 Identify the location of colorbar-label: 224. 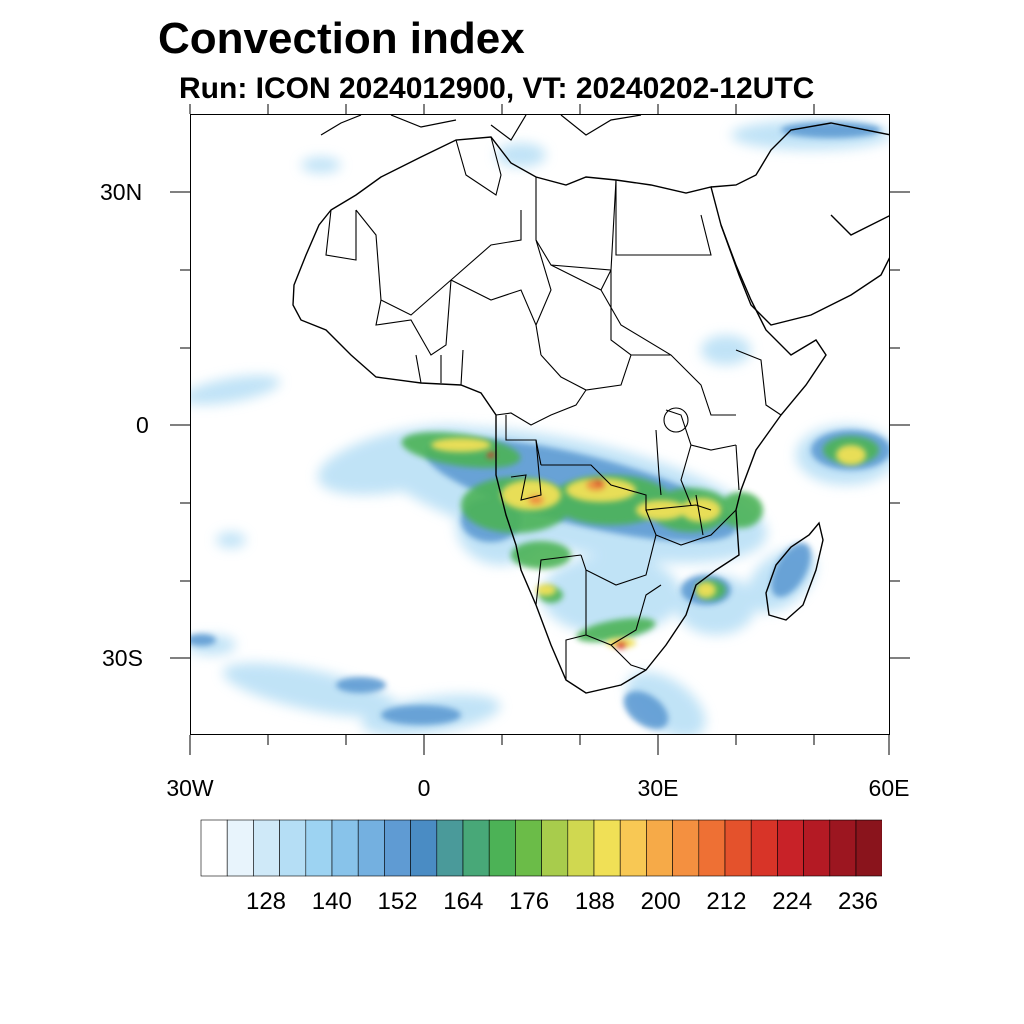
(792, 901).